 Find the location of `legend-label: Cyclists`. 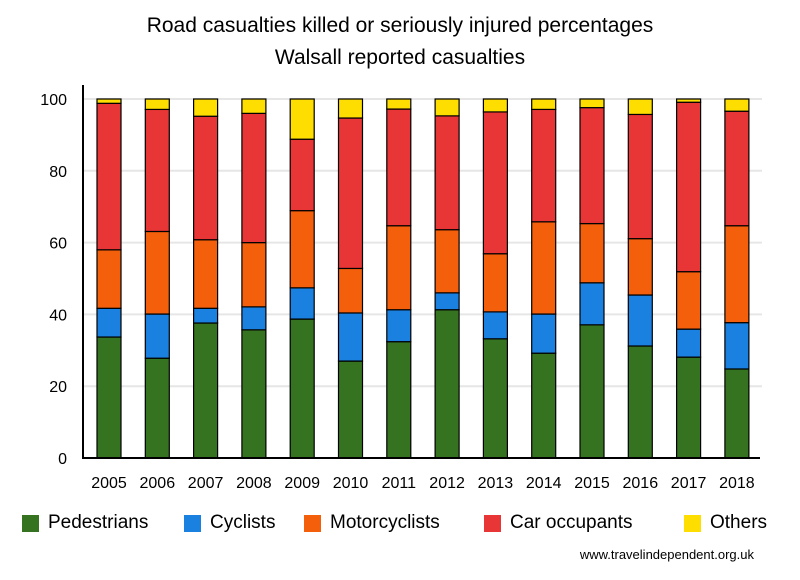

legend-label: Cyclists is located at coordinates (243, 522).